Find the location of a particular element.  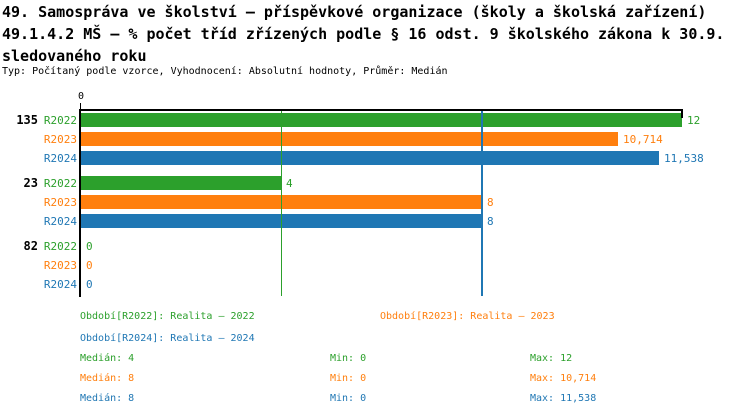

legend-item-r2022: Období[R2022]: Realita – 2022 is located at coordinates (167, 316).